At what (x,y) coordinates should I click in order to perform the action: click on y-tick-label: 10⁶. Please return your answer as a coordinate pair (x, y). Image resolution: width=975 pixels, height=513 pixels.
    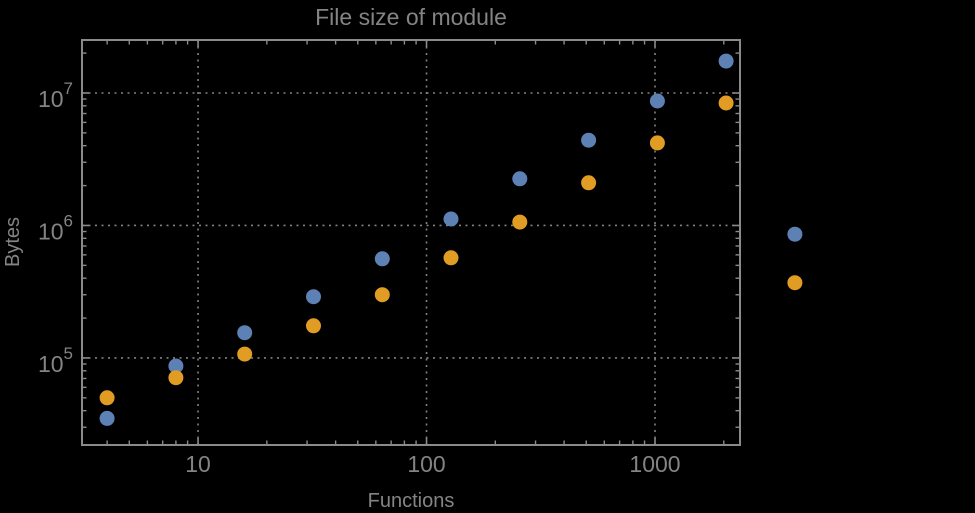
    Looking at the image, I should click on (55, 227).